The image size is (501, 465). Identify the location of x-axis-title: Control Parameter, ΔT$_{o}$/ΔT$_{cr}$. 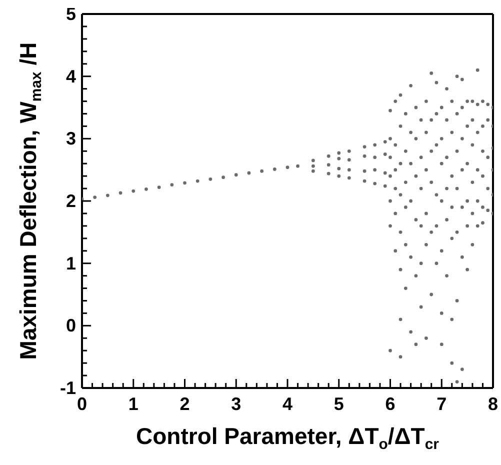
(288, 437).